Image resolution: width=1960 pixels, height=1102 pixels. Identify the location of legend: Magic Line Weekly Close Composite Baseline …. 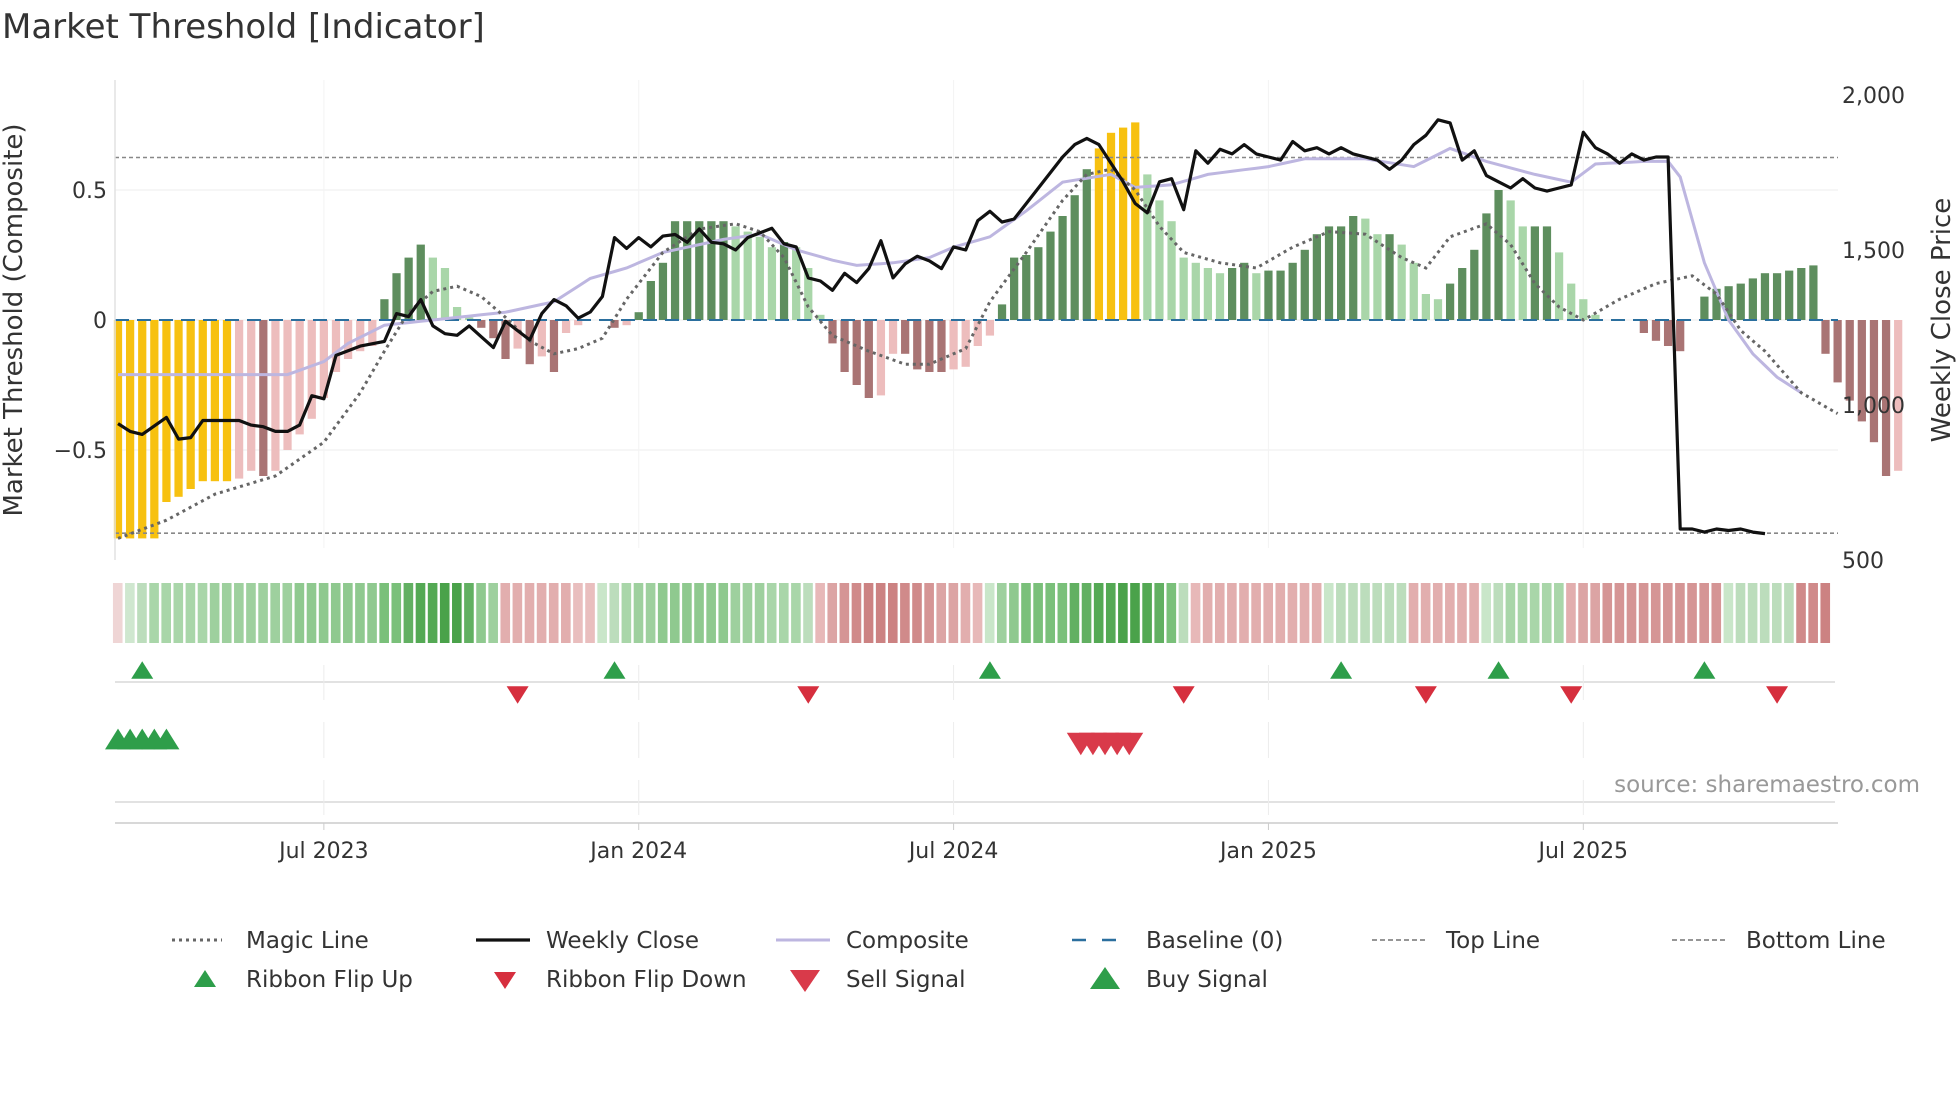
(1029, 960).